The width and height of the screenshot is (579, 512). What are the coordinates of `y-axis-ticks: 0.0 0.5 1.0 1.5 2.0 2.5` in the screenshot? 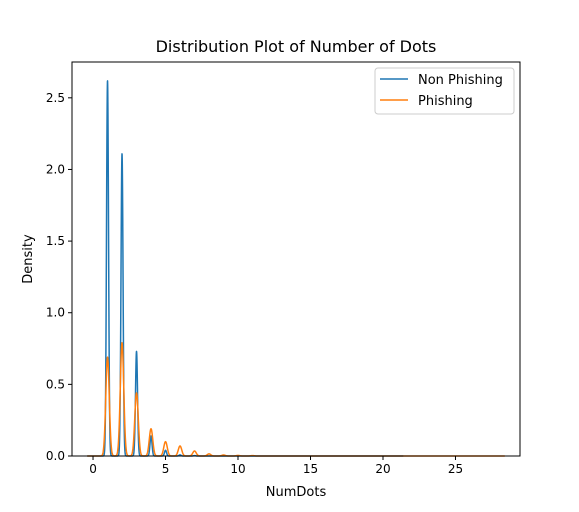 It's located at (59, 277).